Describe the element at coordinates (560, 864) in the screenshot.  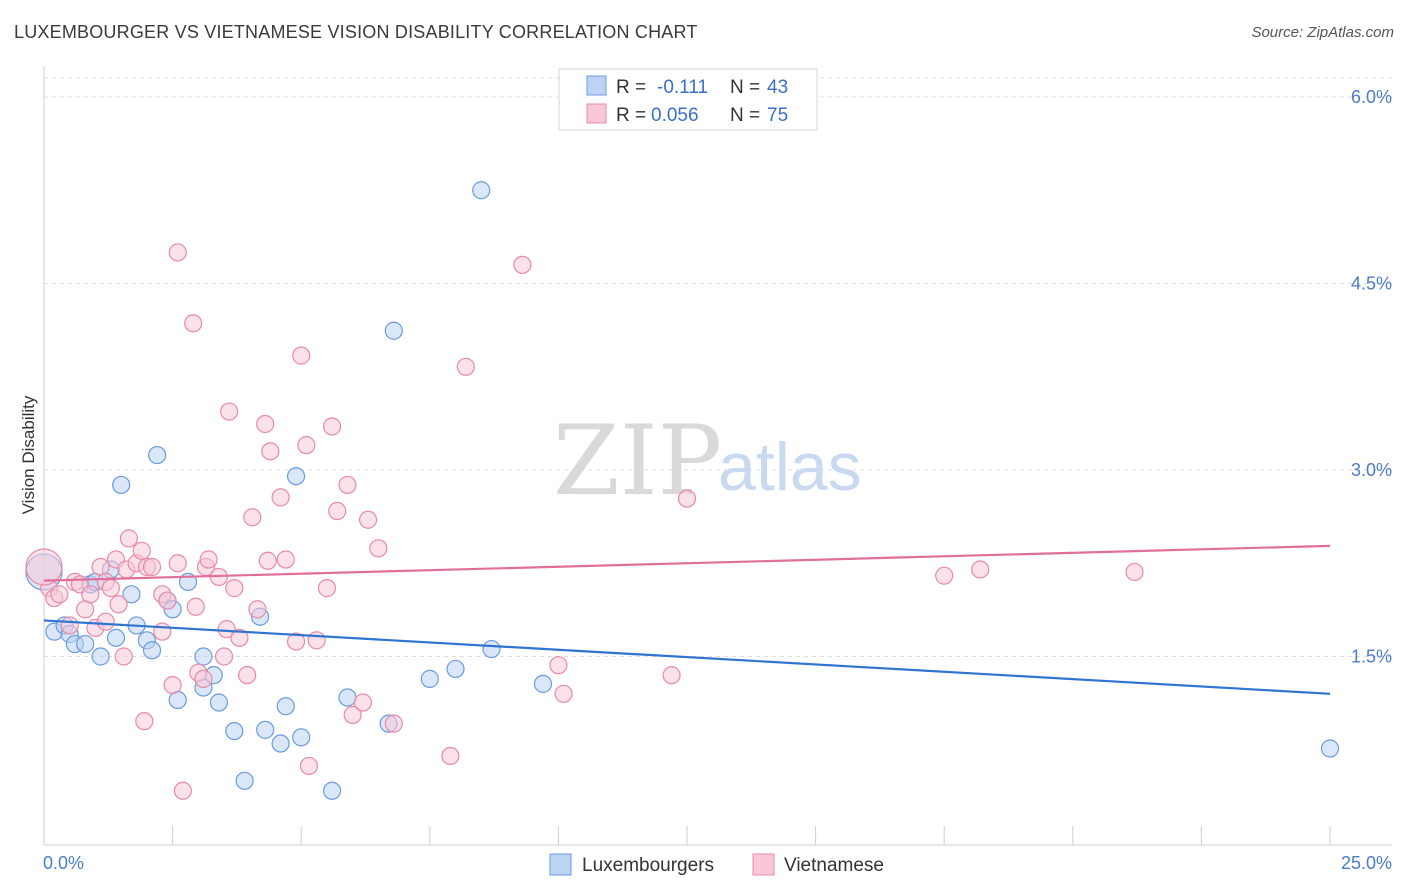
I see `bottom-legend-swatch-luxembourgers` at that location.